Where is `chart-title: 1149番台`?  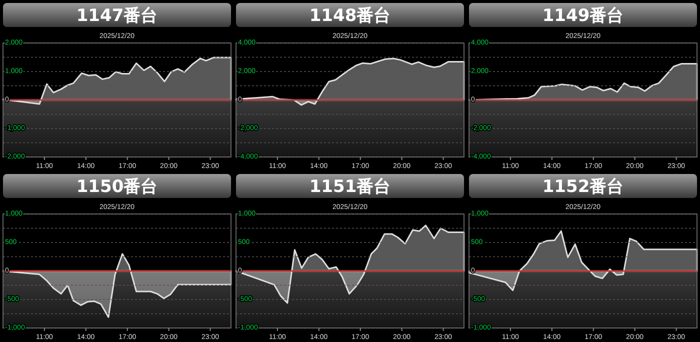
chart-title: 1149番台 is located at coordinates (583, 16).